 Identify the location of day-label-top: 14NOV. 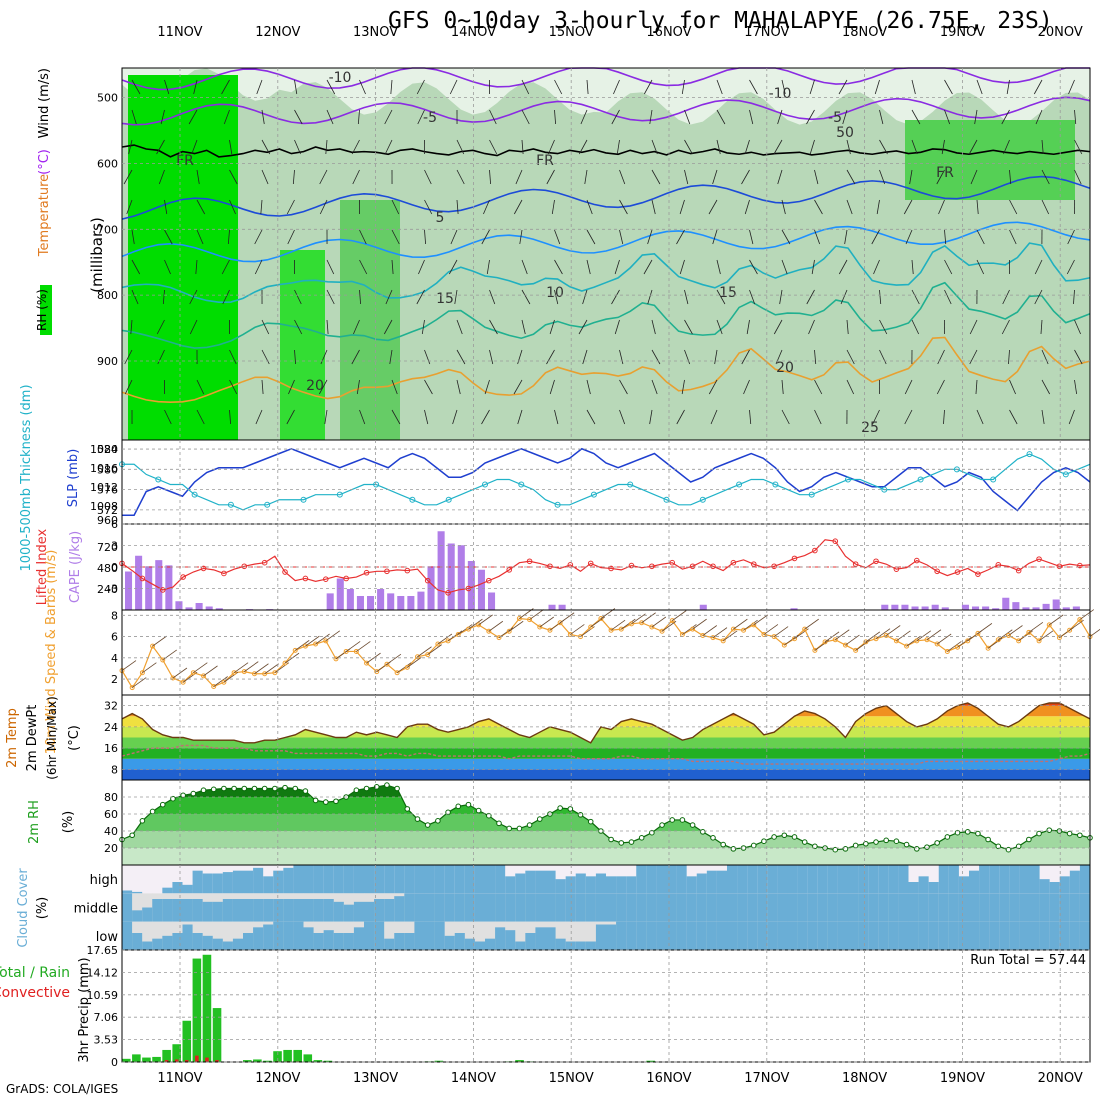
(473, 32).